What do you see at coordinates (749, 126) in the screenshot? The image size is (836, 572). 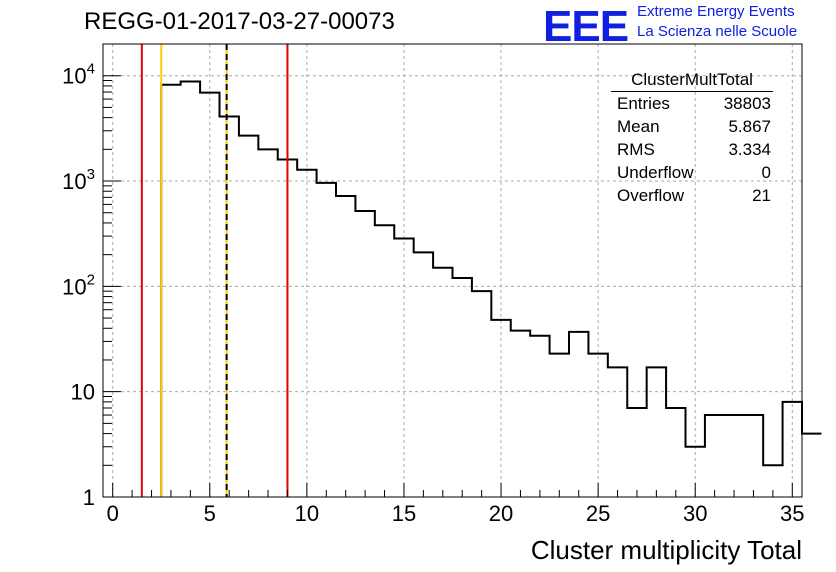 I see `stats-value: 5.867` at bounding box center [749, 126].